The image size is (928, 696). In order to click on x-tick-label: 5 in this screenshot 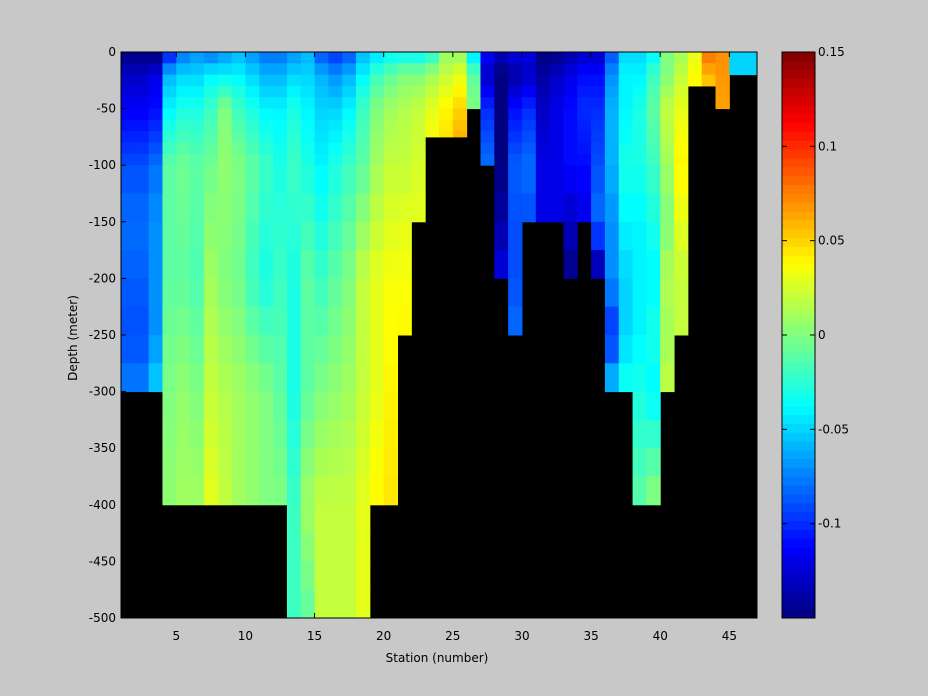, I will do `click(176, 636)`.